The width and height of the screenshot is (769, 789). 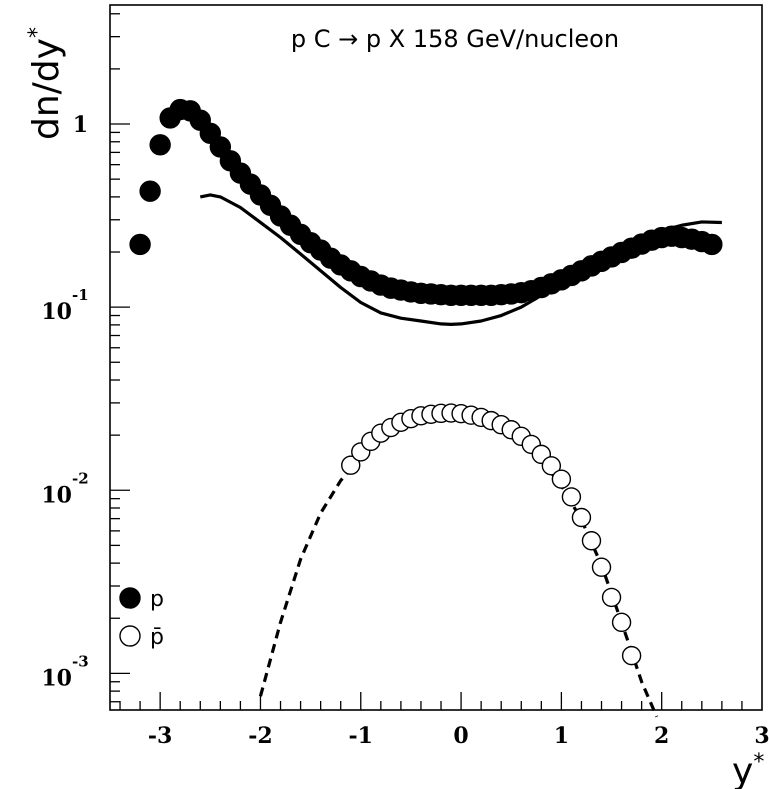 I want to click on y-tick-exponent: -1, so click(x=80, y=295).